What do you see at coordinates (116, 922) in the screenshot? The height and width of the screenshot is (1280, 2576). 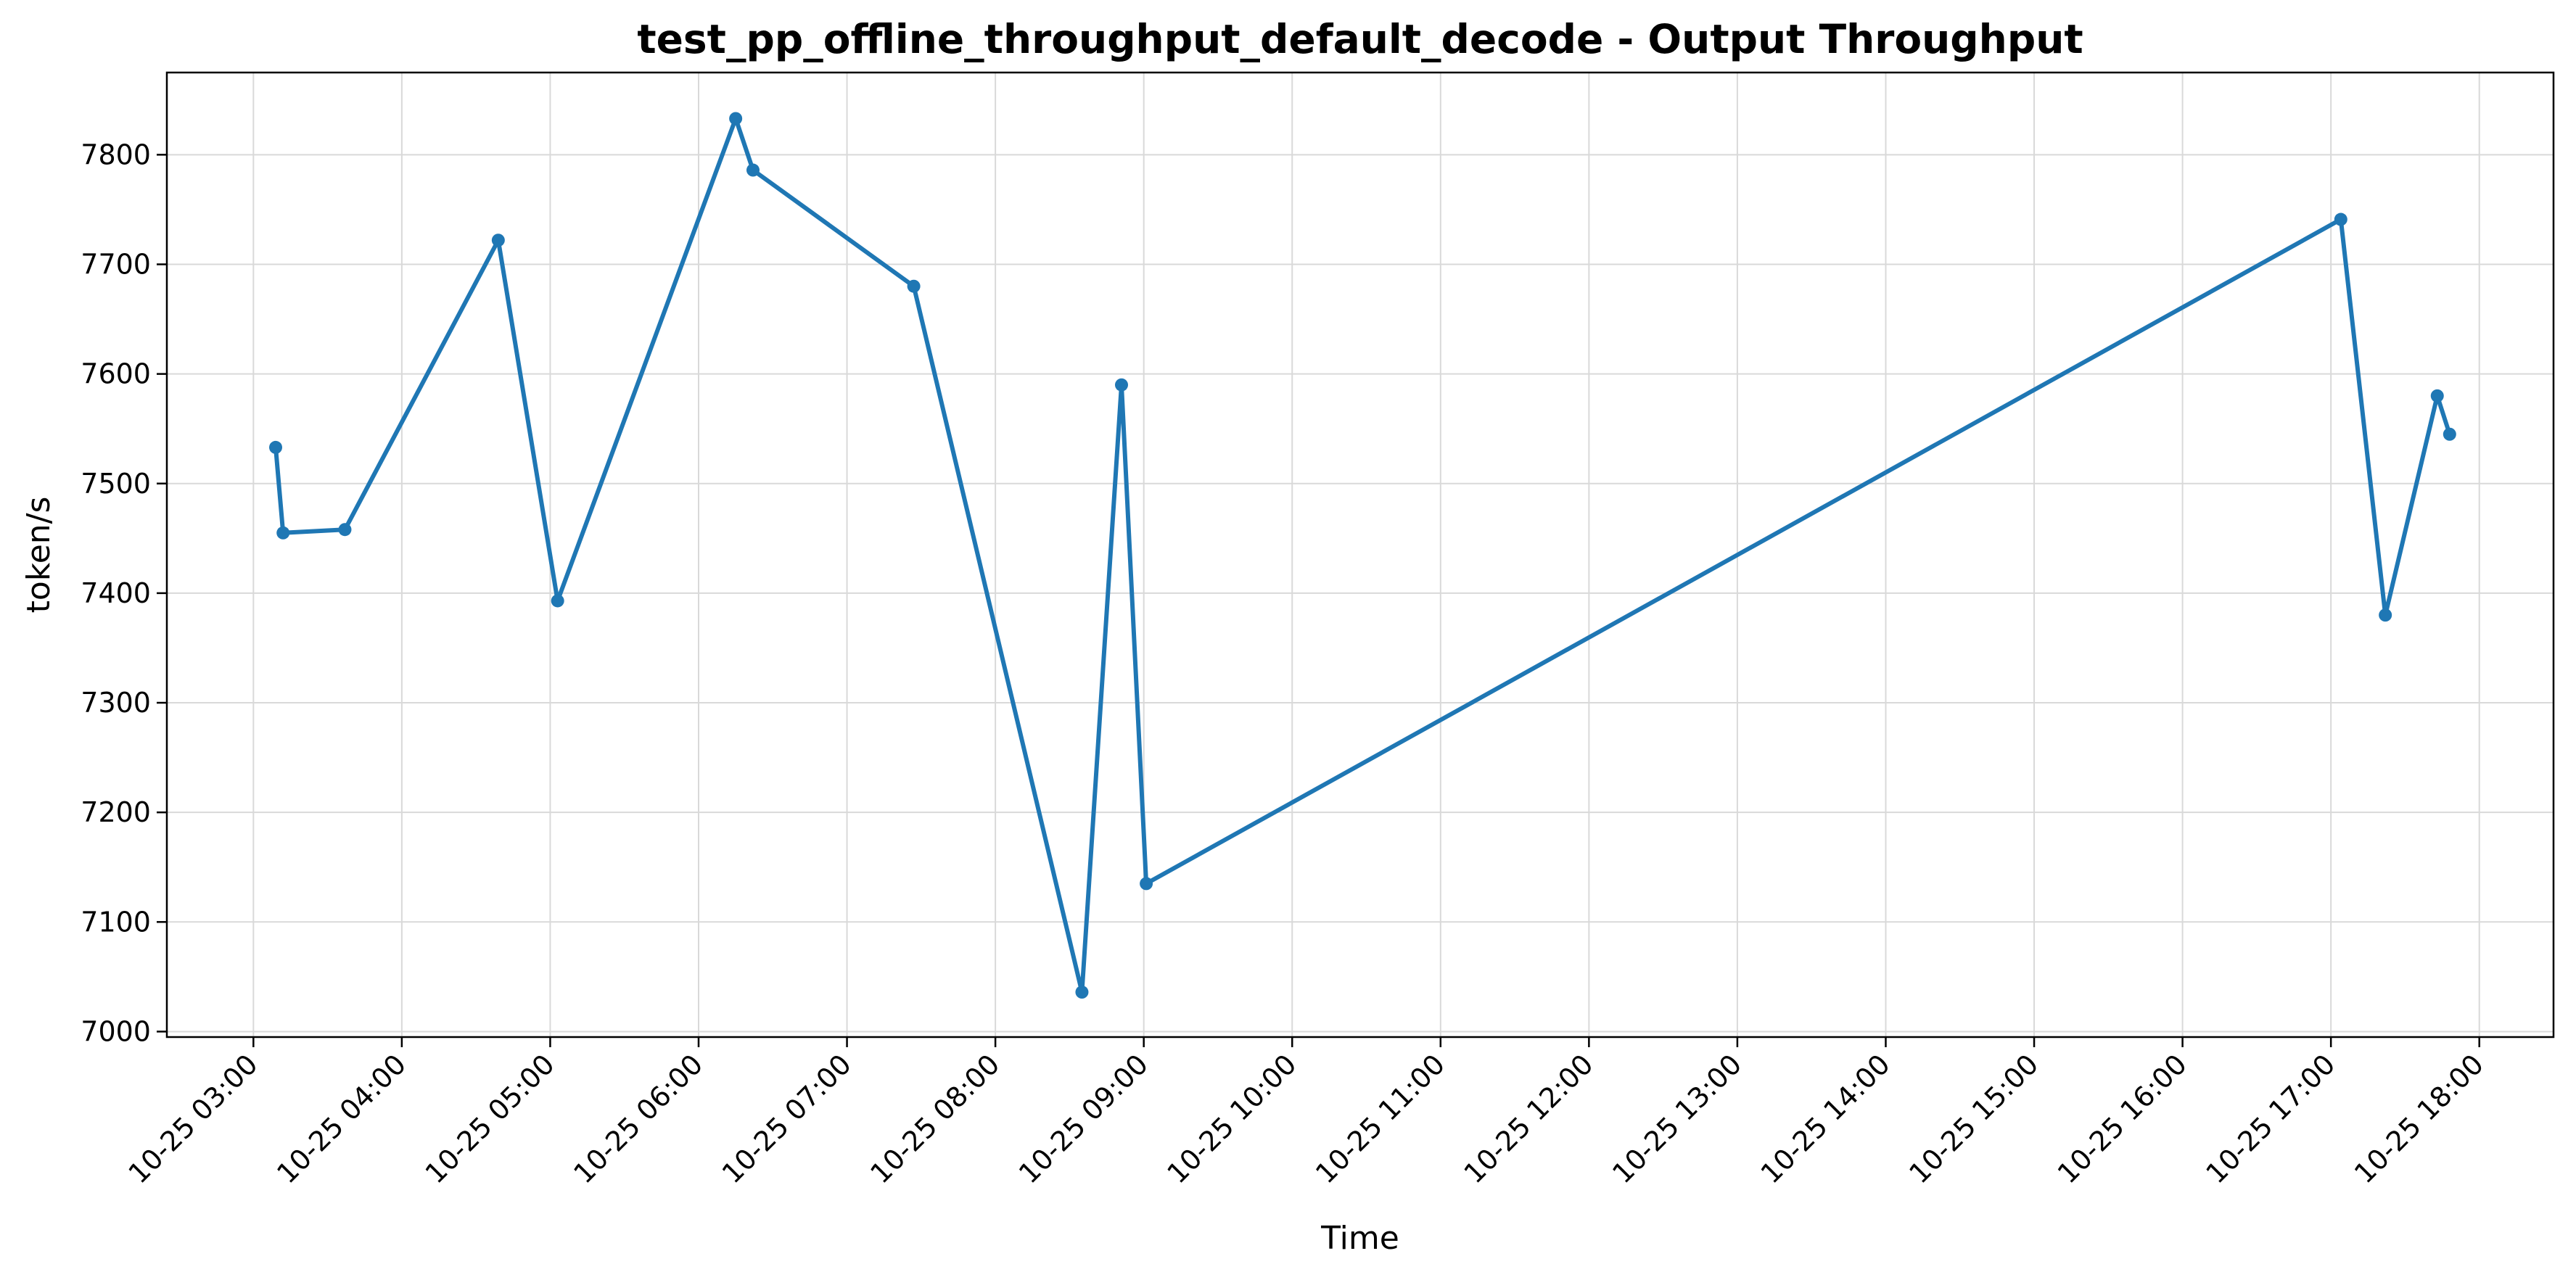 I see `y-tick-label: 7100` at bounding box center [116, 922].